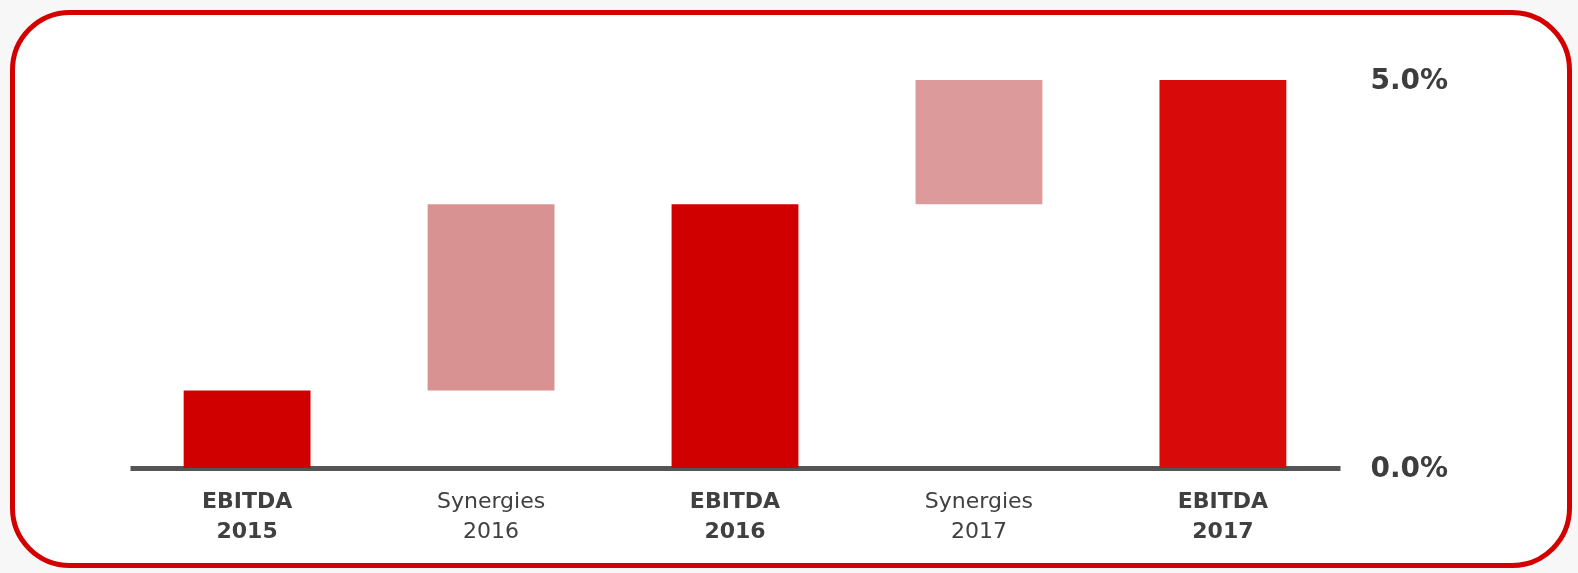  I want to click on x-tick-label: Synergies 2016, so click(491, 515).